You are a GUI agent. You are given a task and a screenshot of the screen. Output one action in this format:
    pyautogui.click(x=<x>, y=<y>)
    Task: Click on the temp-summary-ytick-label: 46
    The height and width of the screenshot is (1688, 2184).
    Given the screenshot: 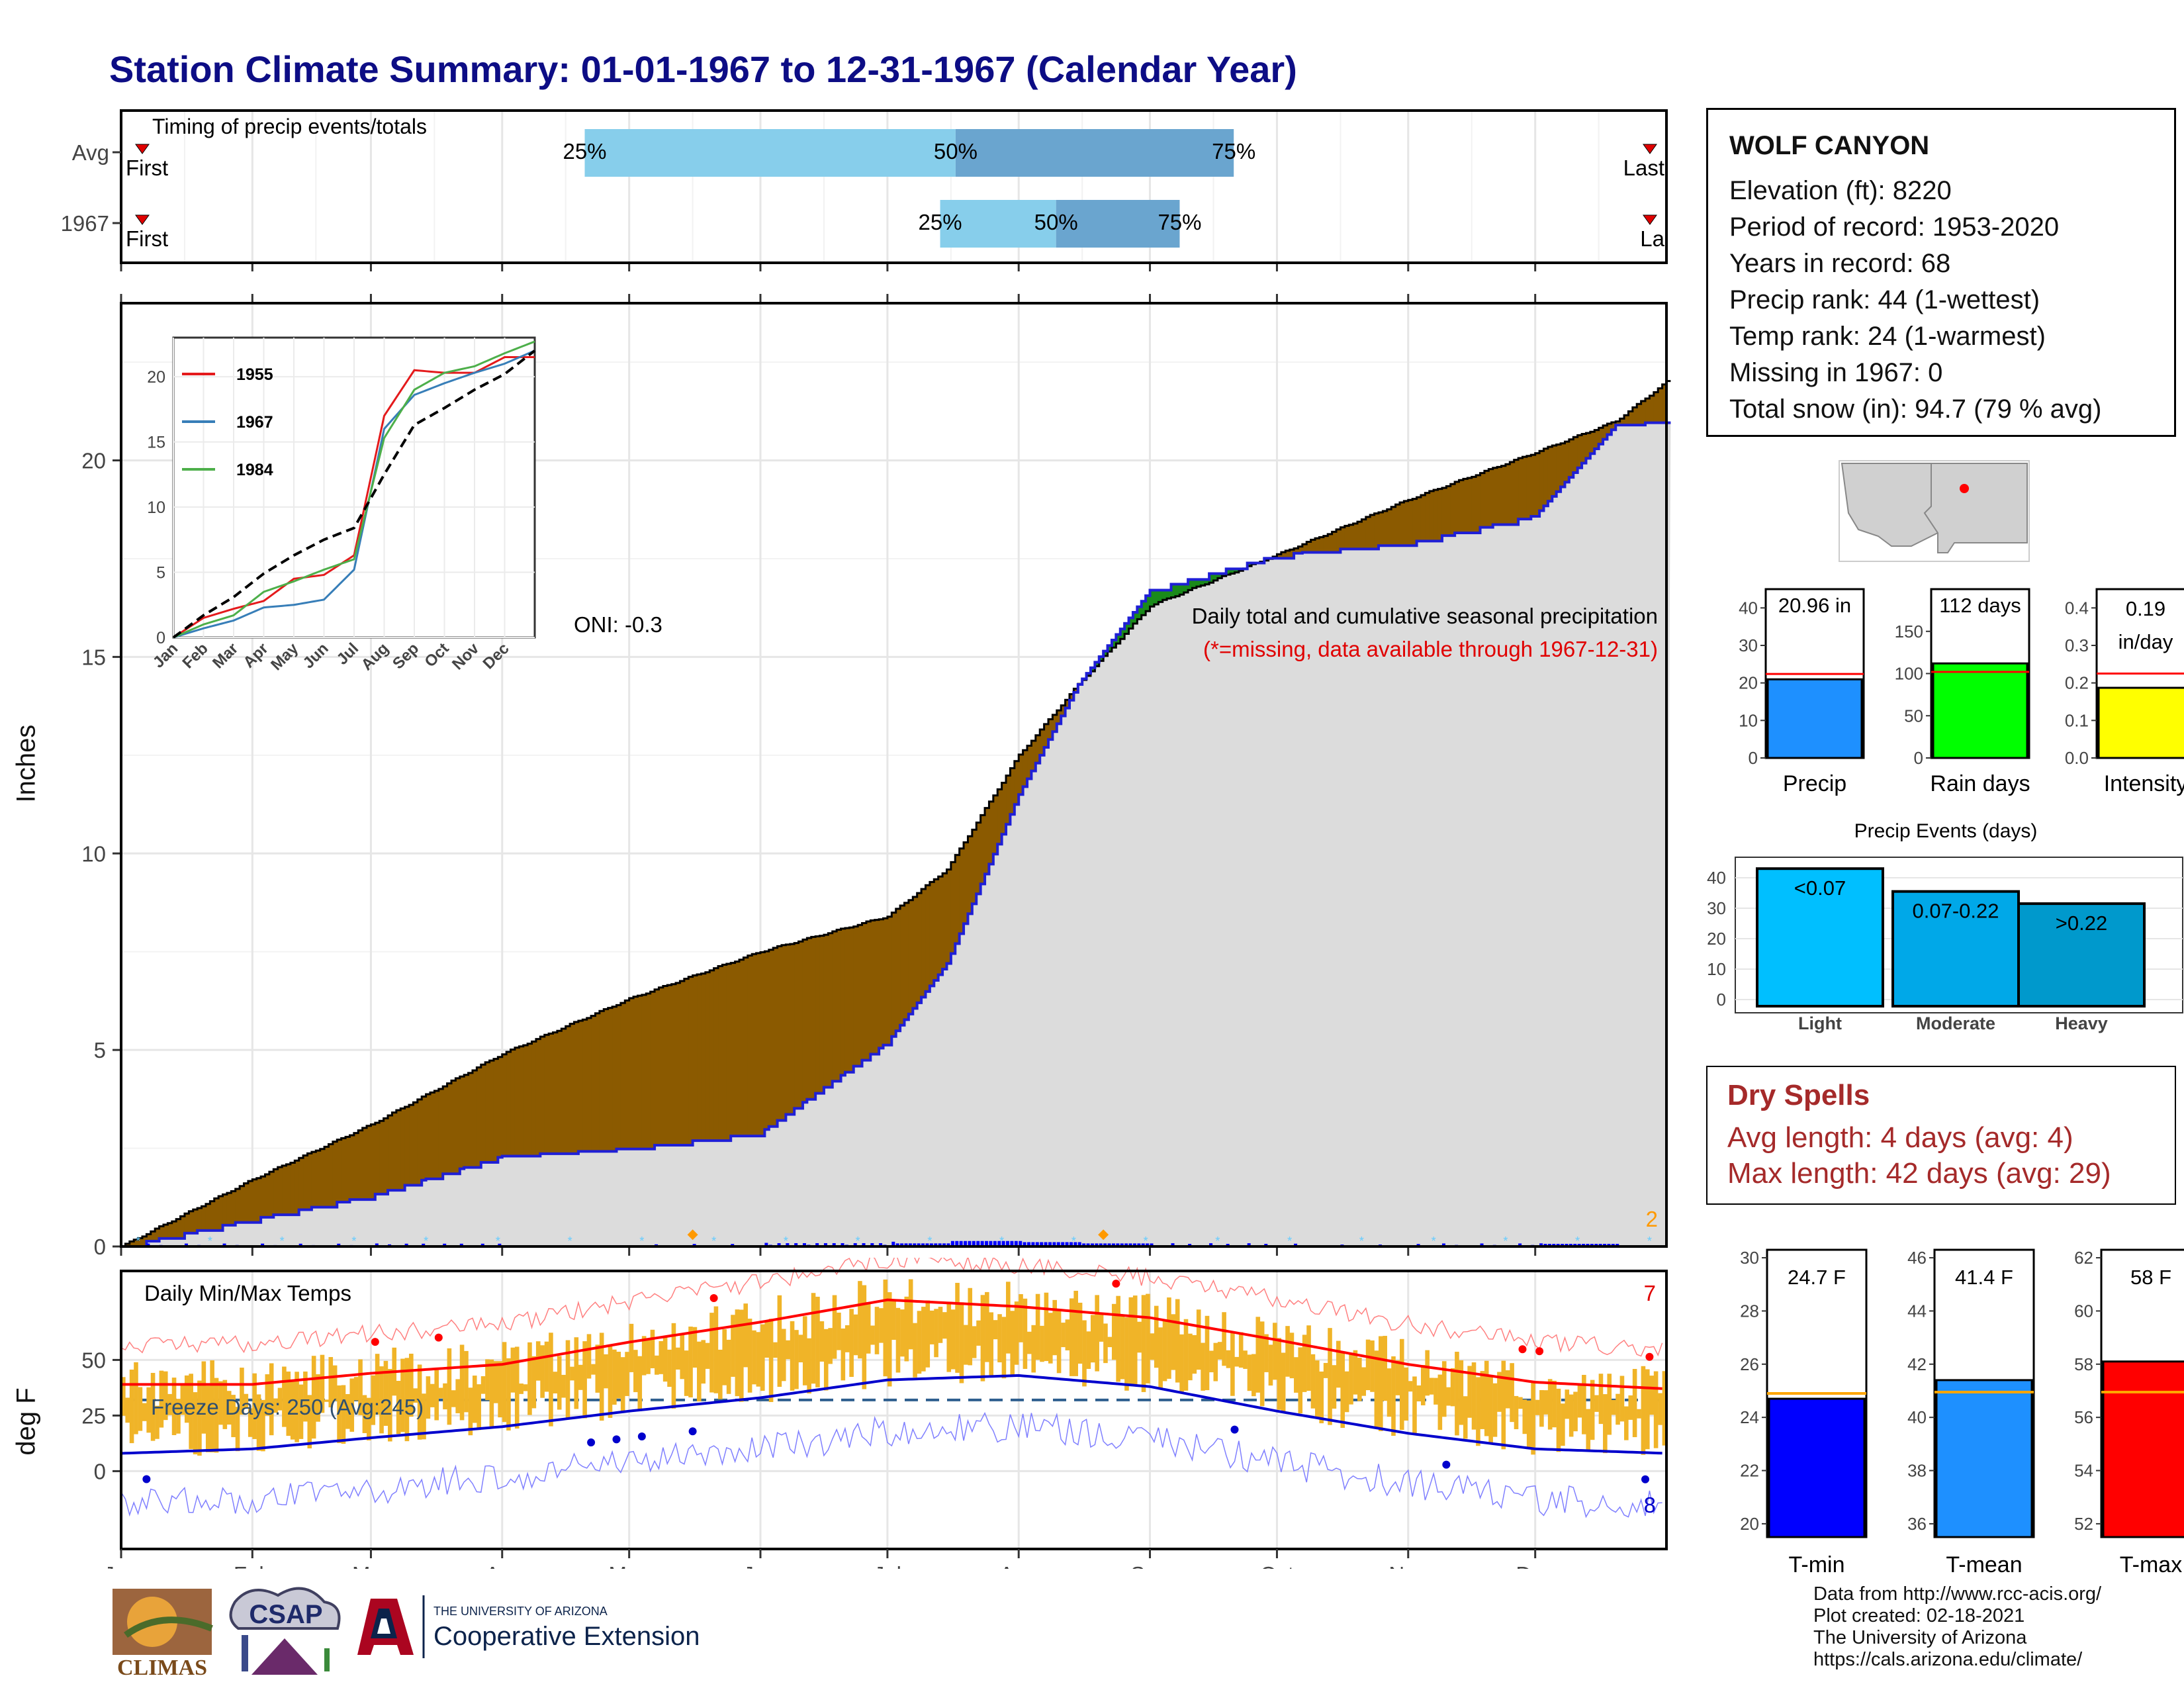 What is the action you would take?
    pyautogui.click(x=1917, y=1258)
    